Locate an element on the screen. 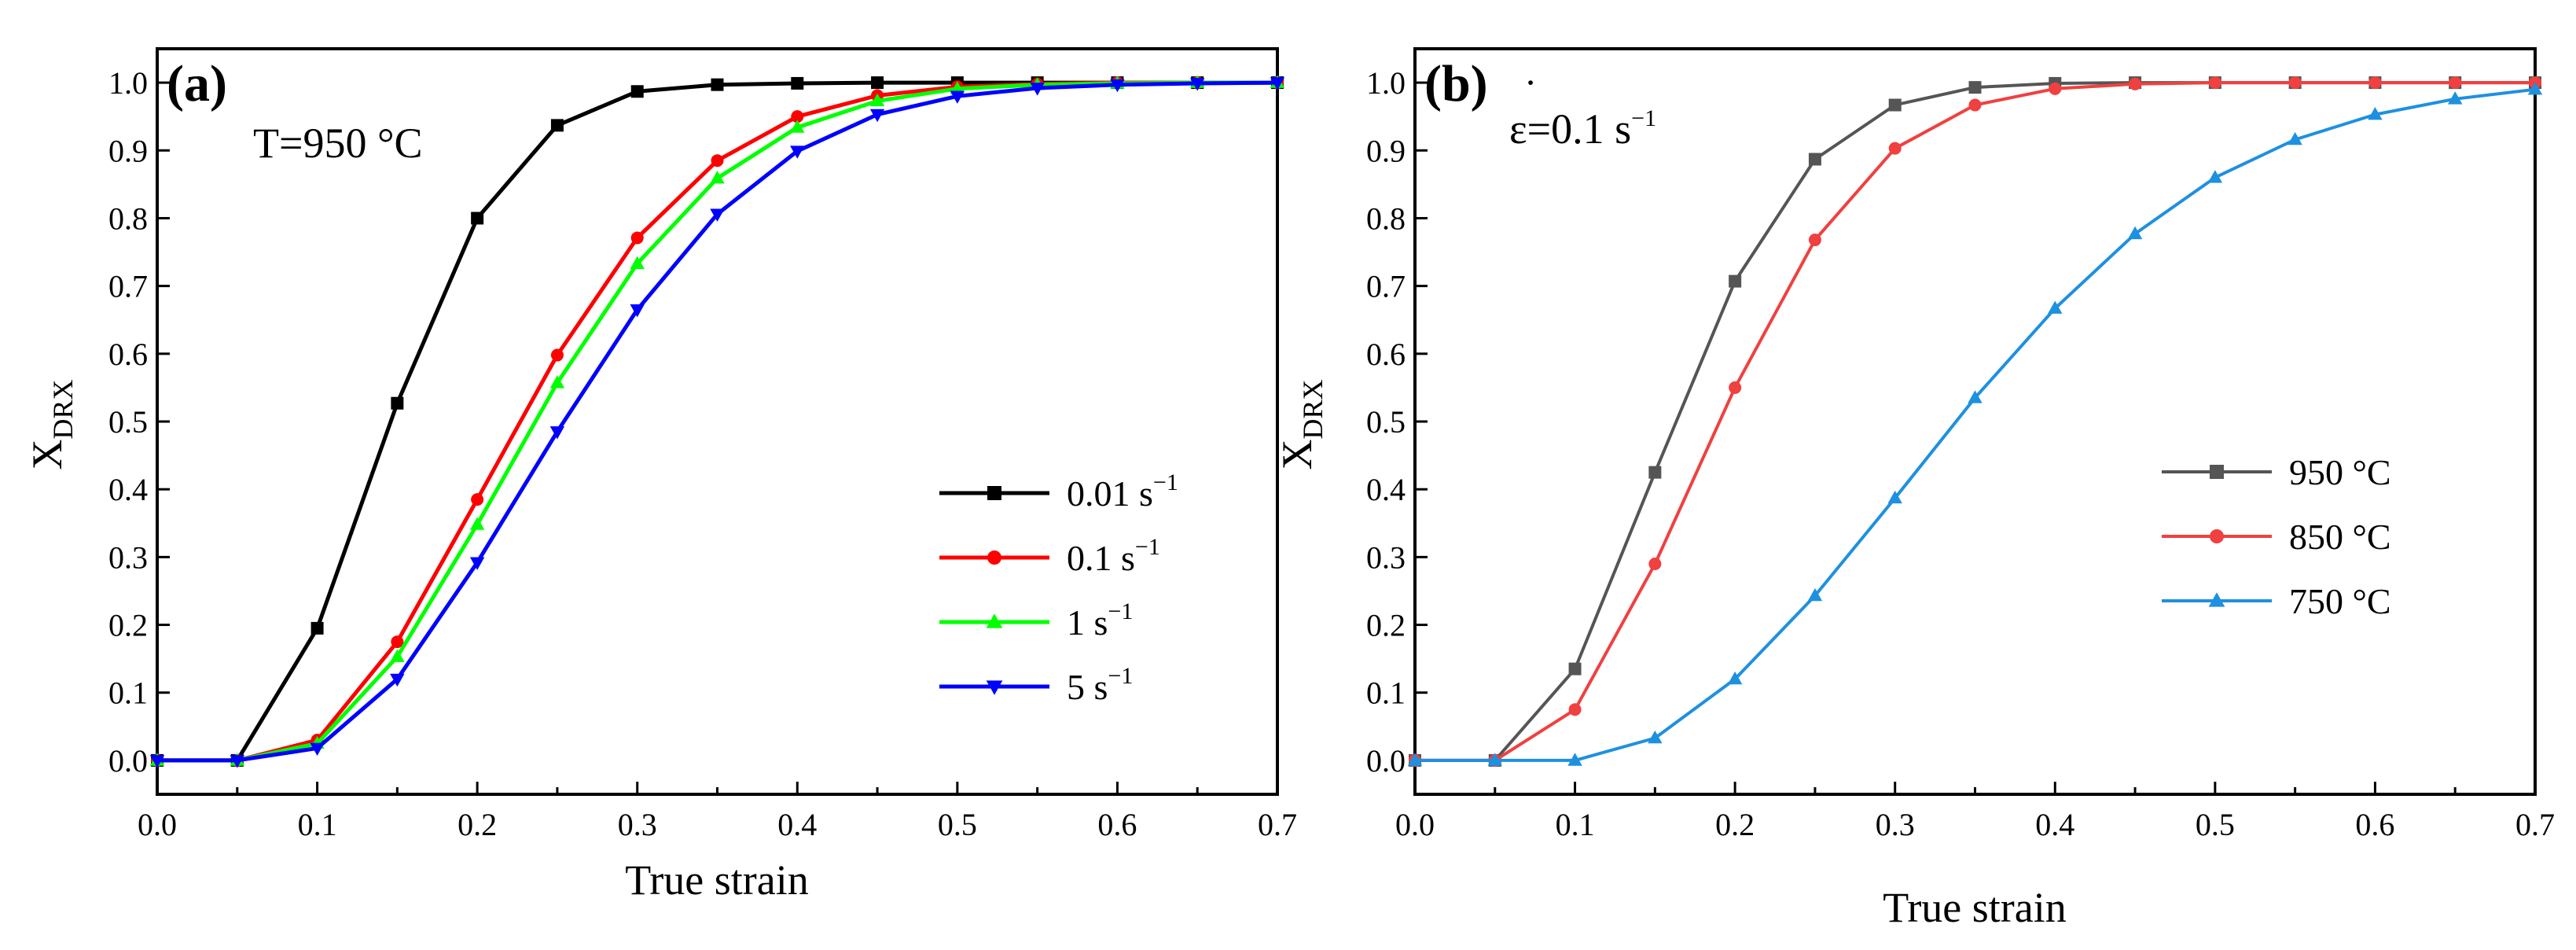 The image size is (2576, 950). panel-a-legend-0-label: 0.01 s−1 is located at coordinates (1122, 492).